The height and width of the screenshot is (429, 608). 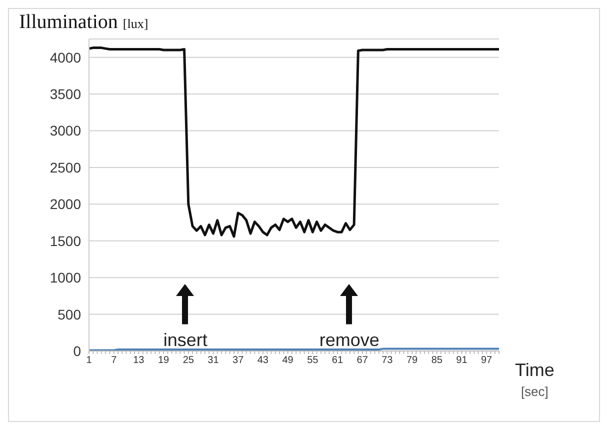 I want to click on y-tick-label: 3000, so click(x=66, y=130).